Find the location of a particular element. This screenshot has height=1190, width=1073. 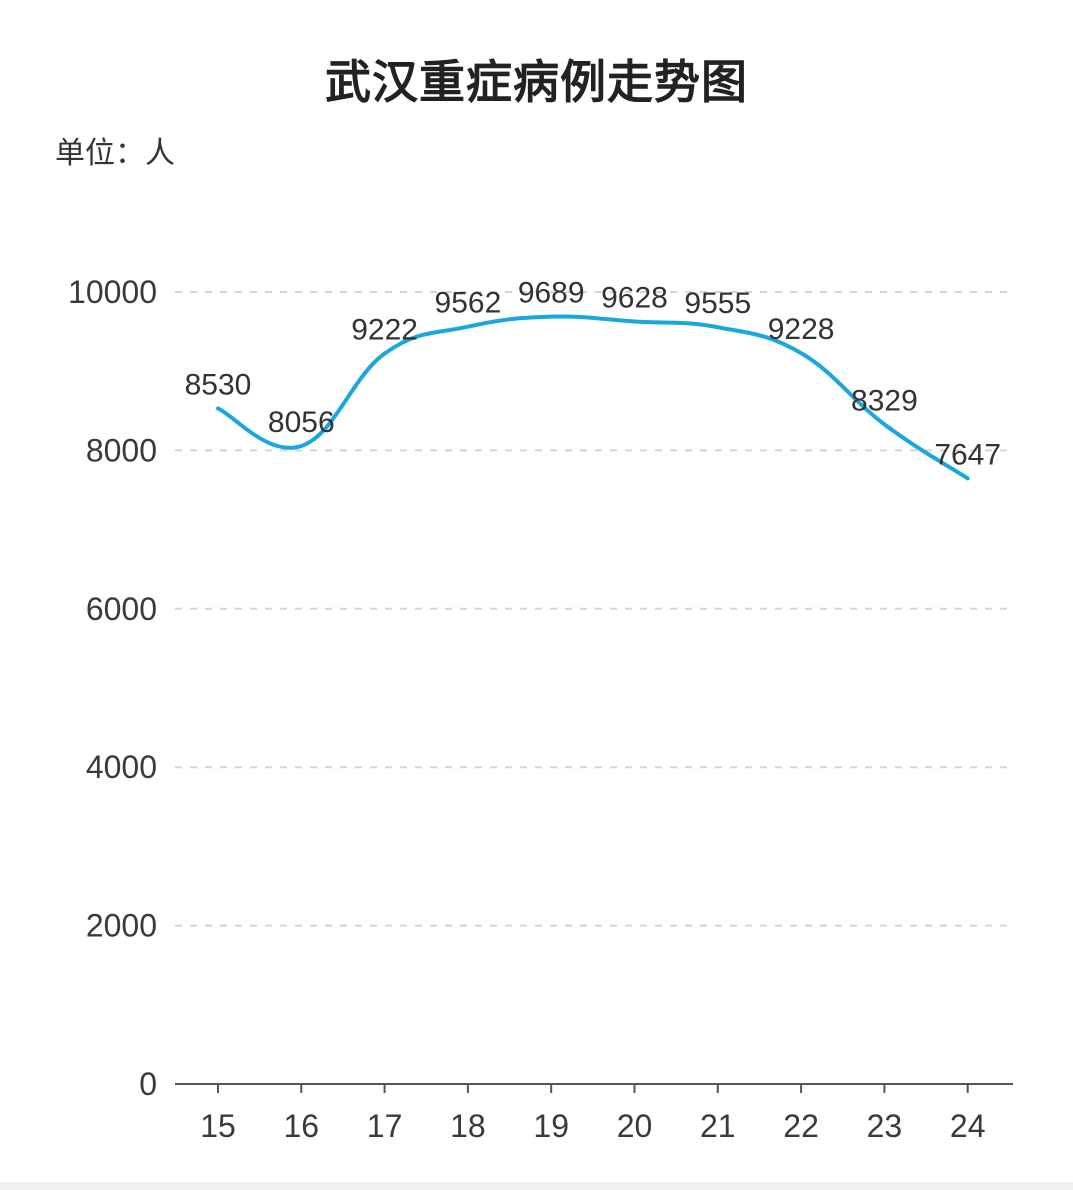

data-label: 9562 is located at coordinates (468, 303).